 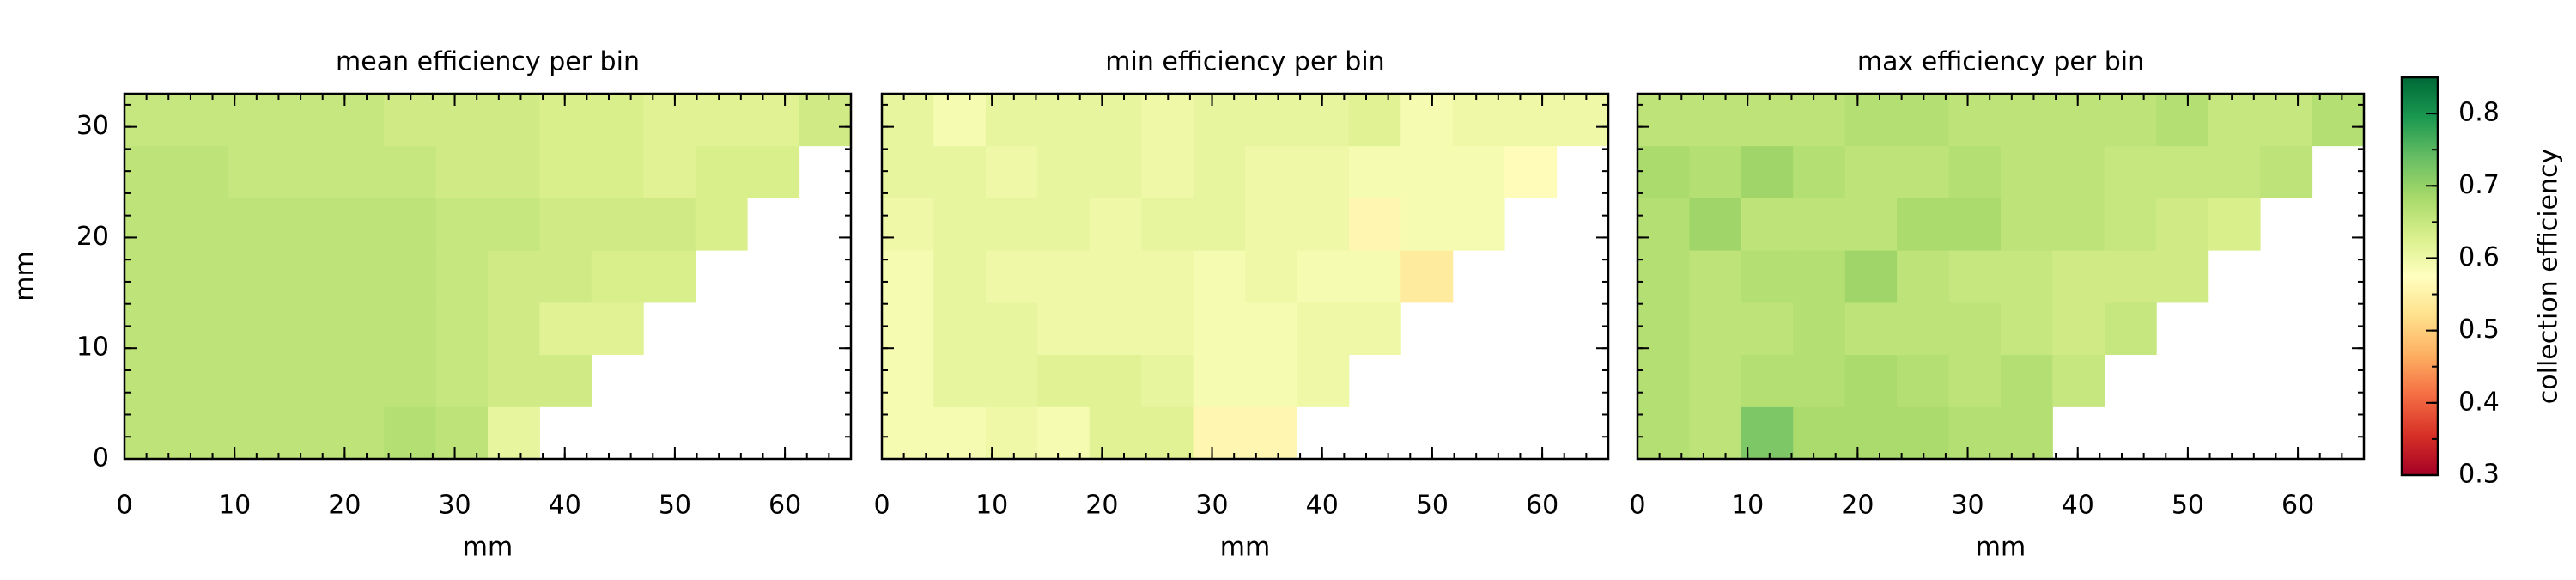 I want to click on colorbar-tick-label: 0.6, so click(x=2479, y=257).